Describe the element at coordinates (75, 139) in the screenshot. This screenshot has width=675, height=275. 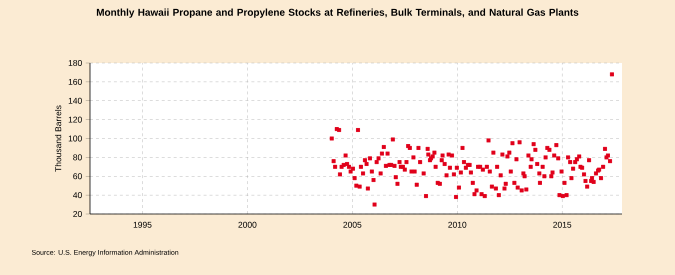
I see `y-tick-label: 100` at that location.